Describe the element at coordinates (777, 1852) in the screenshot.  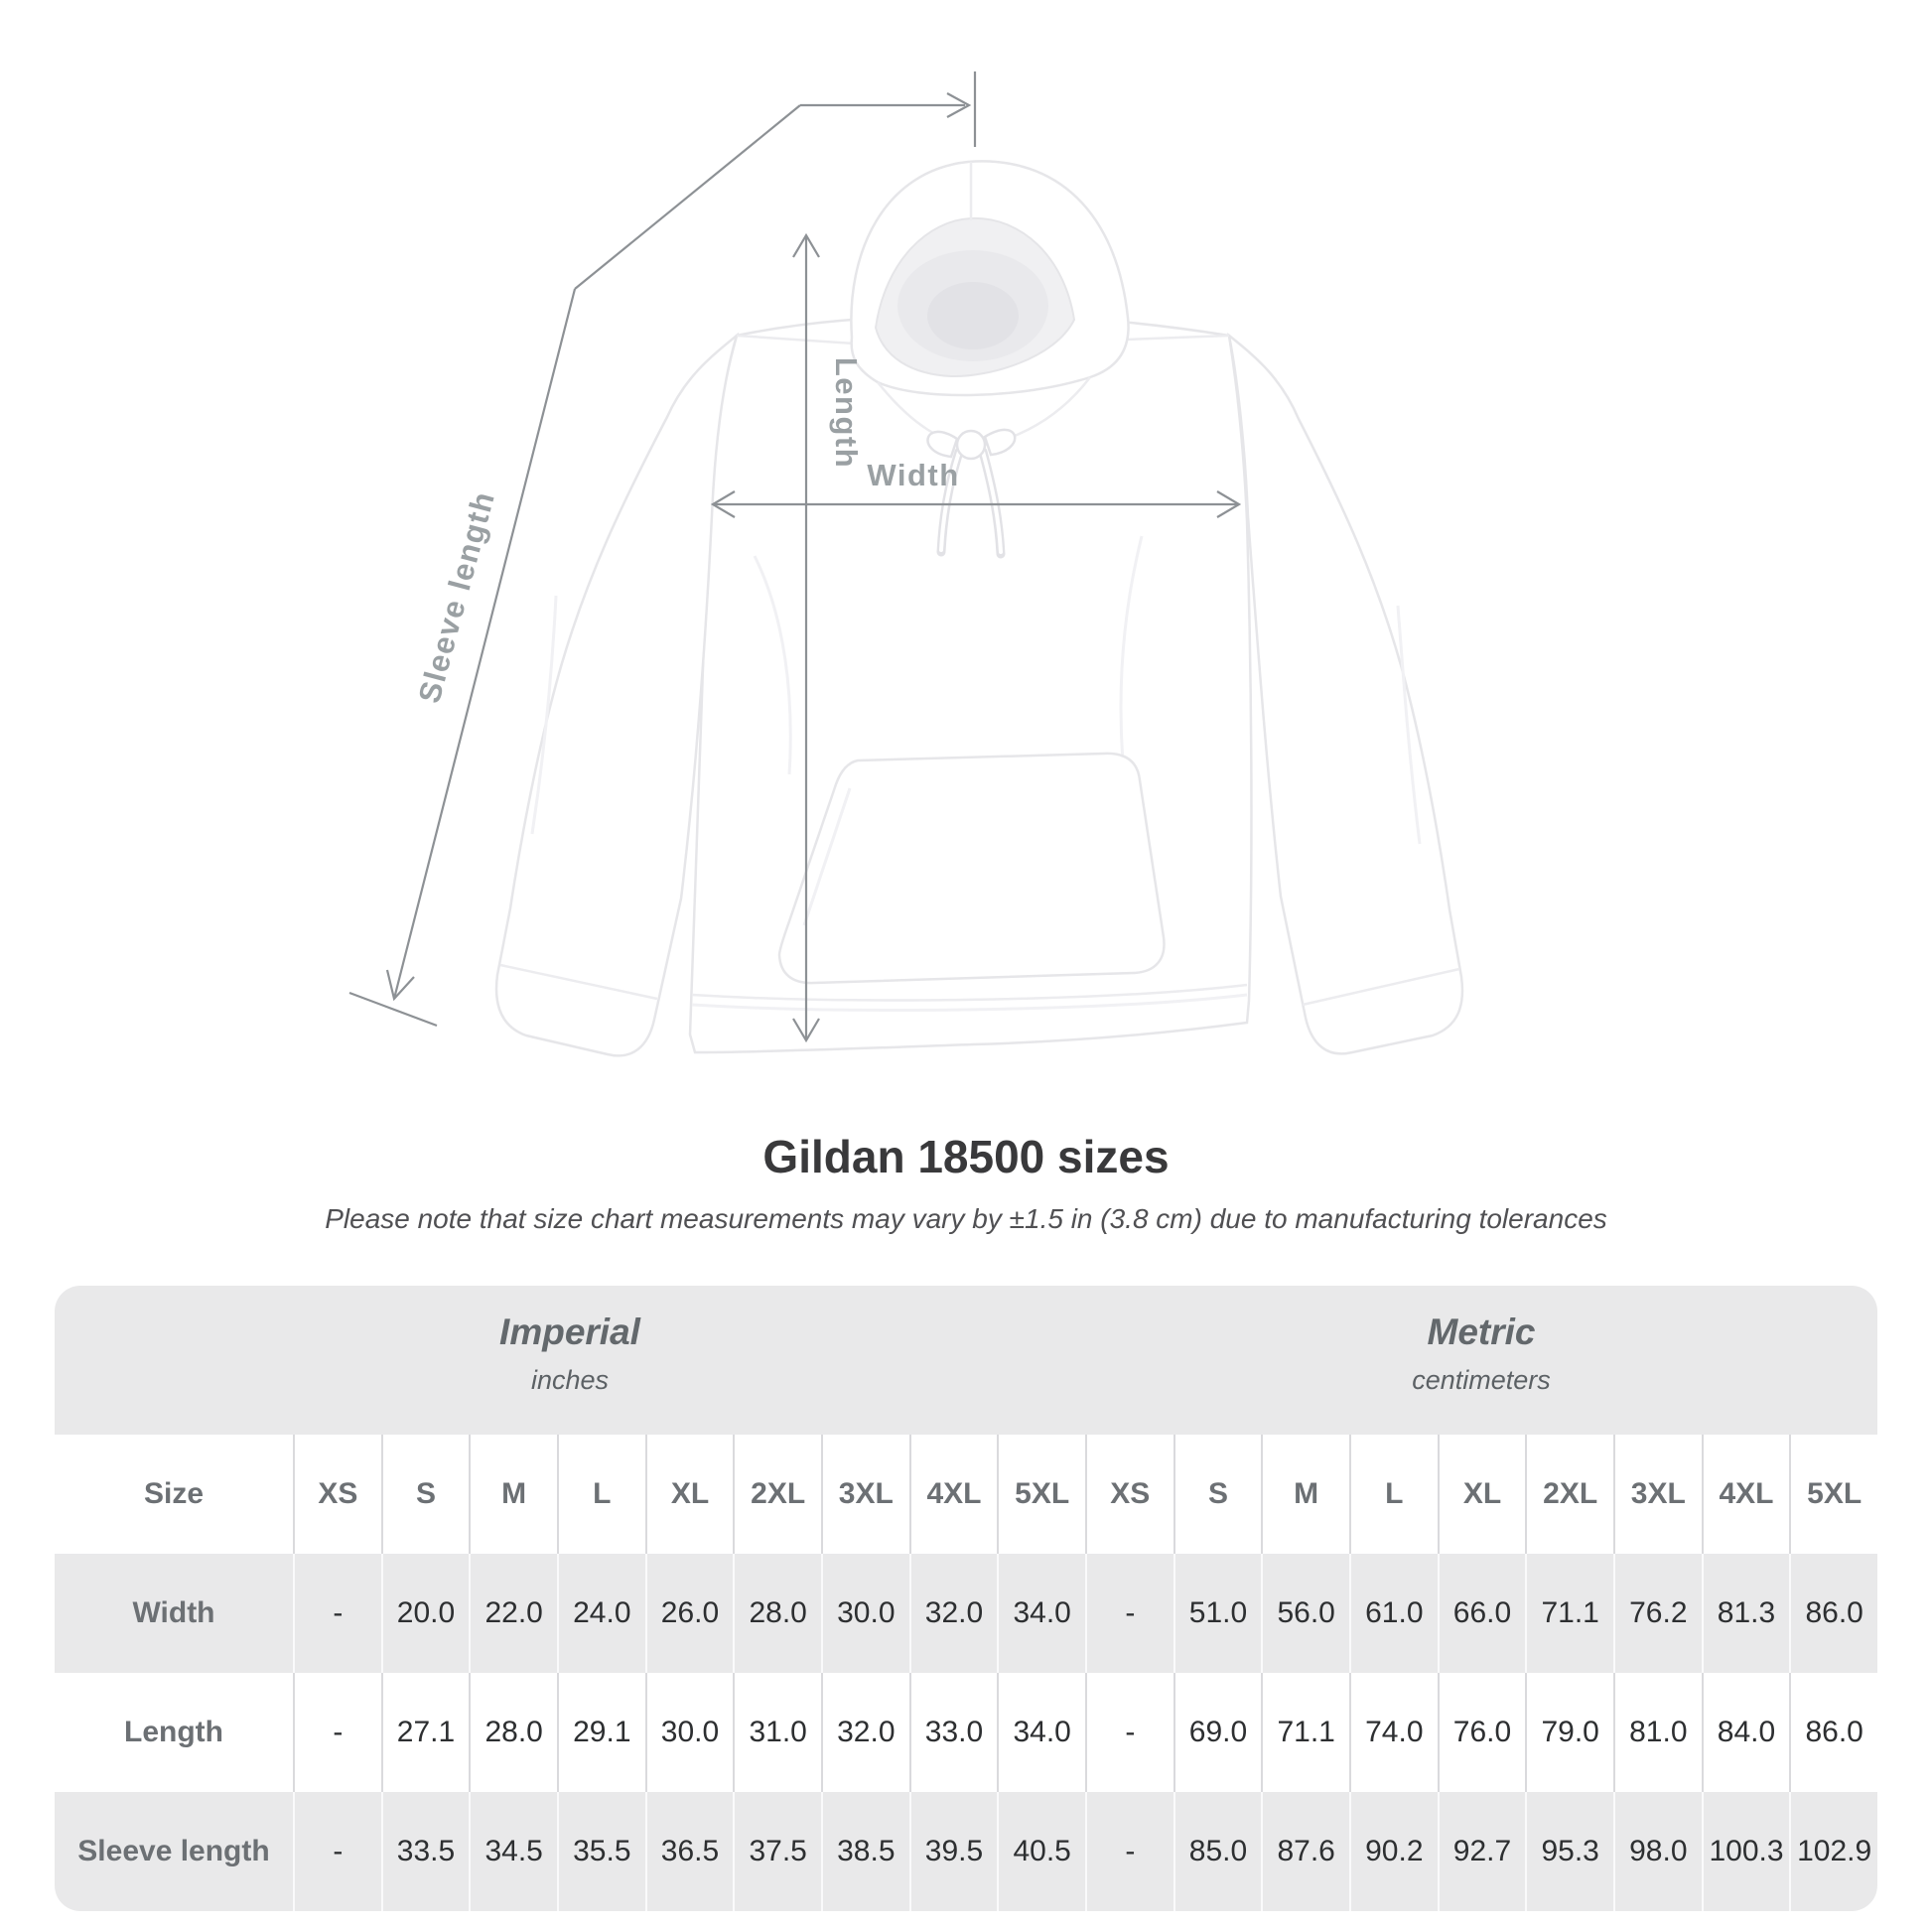
I see `value-cell-imperial-5: 37.5` at that location.